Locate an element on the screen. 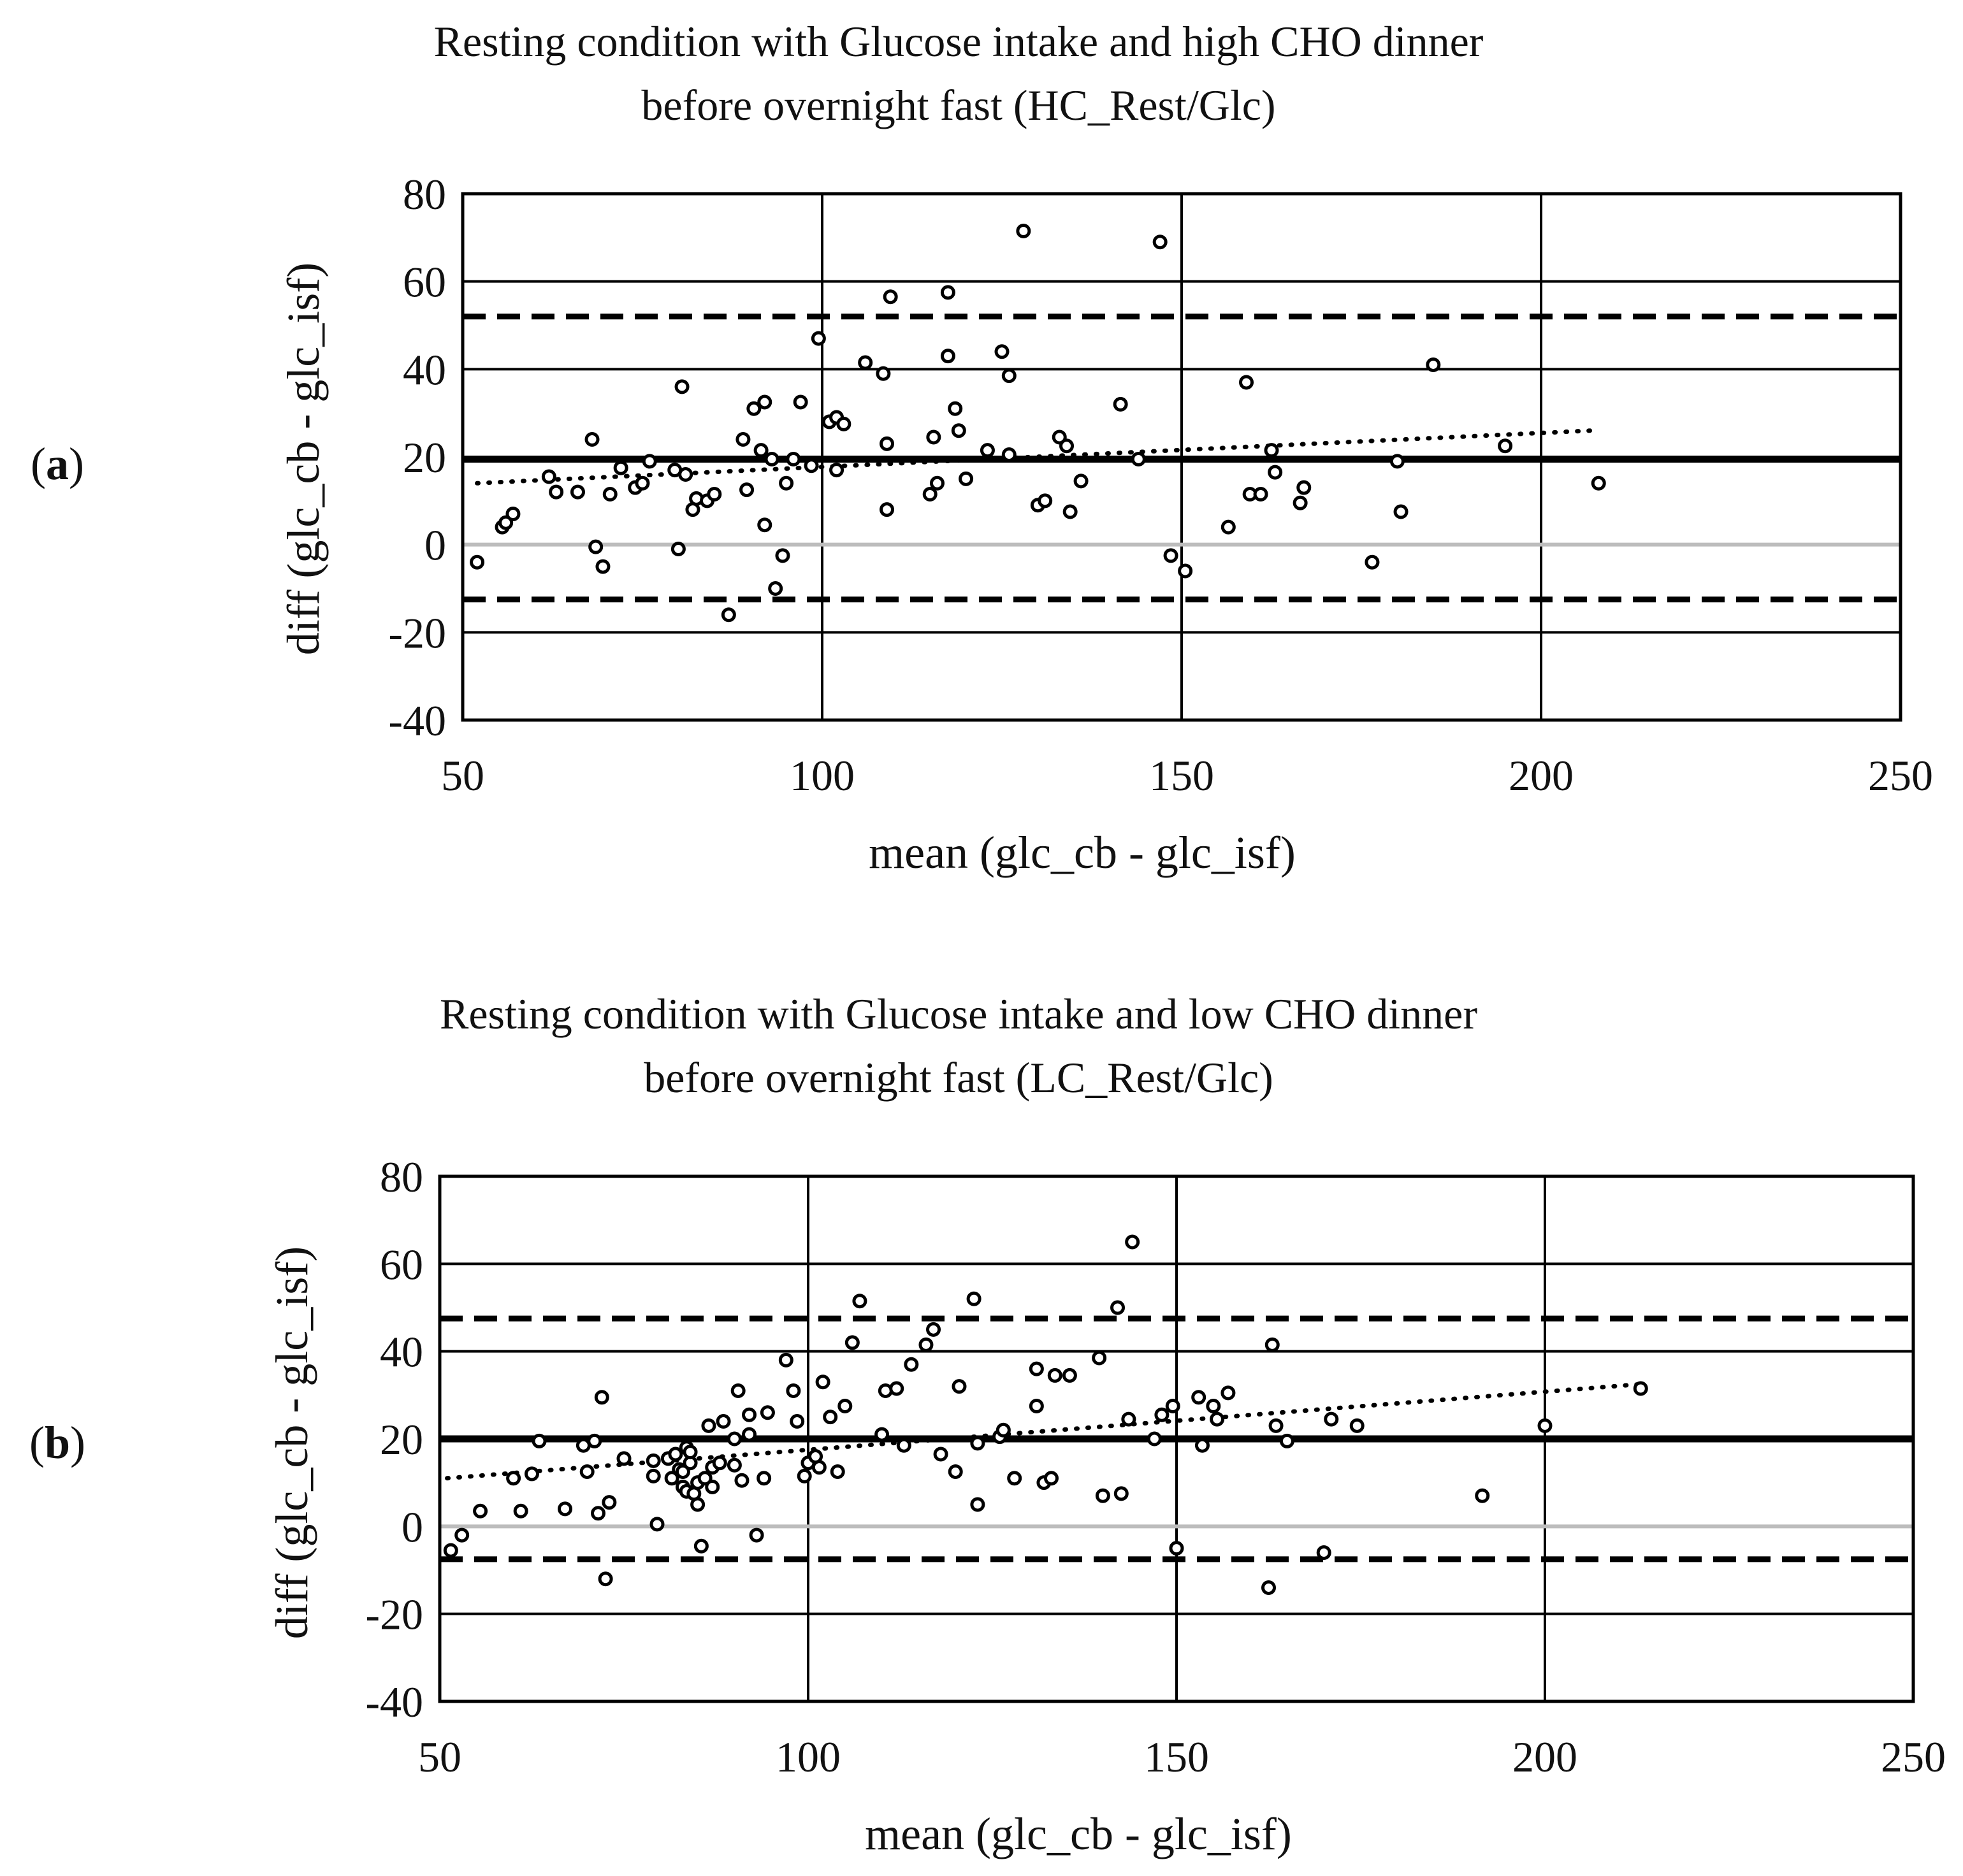 This screenshot has height=1876, width=1963. chart-b-title-line2: before overnight fast (LC_Rest/Glc) is located at coordinates (958, 1077).